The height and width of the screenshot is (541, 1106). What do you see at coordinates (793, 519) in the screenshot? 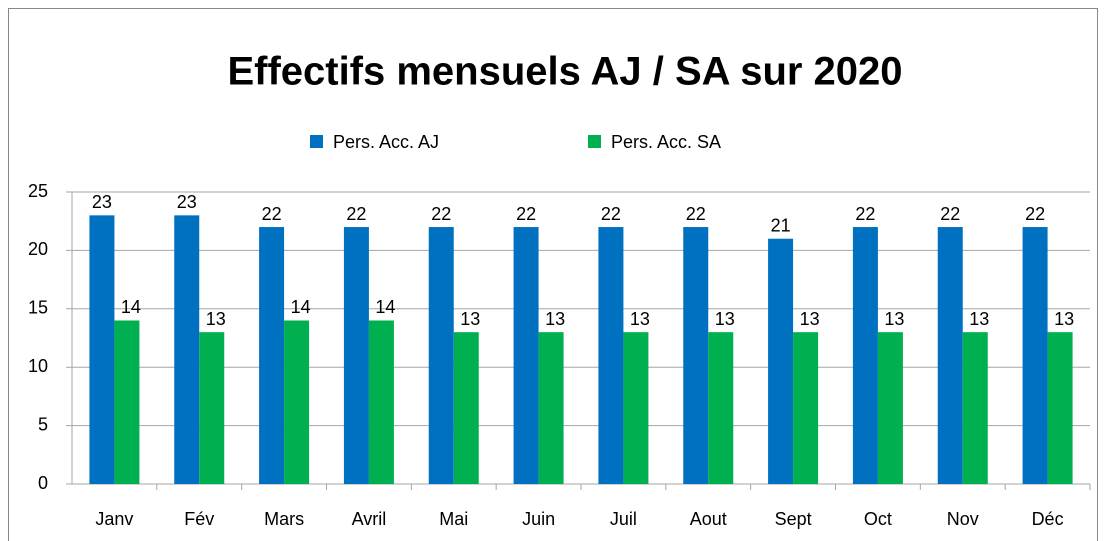
I see `x-tick-label: Sept` at bounding box center [793, 519].